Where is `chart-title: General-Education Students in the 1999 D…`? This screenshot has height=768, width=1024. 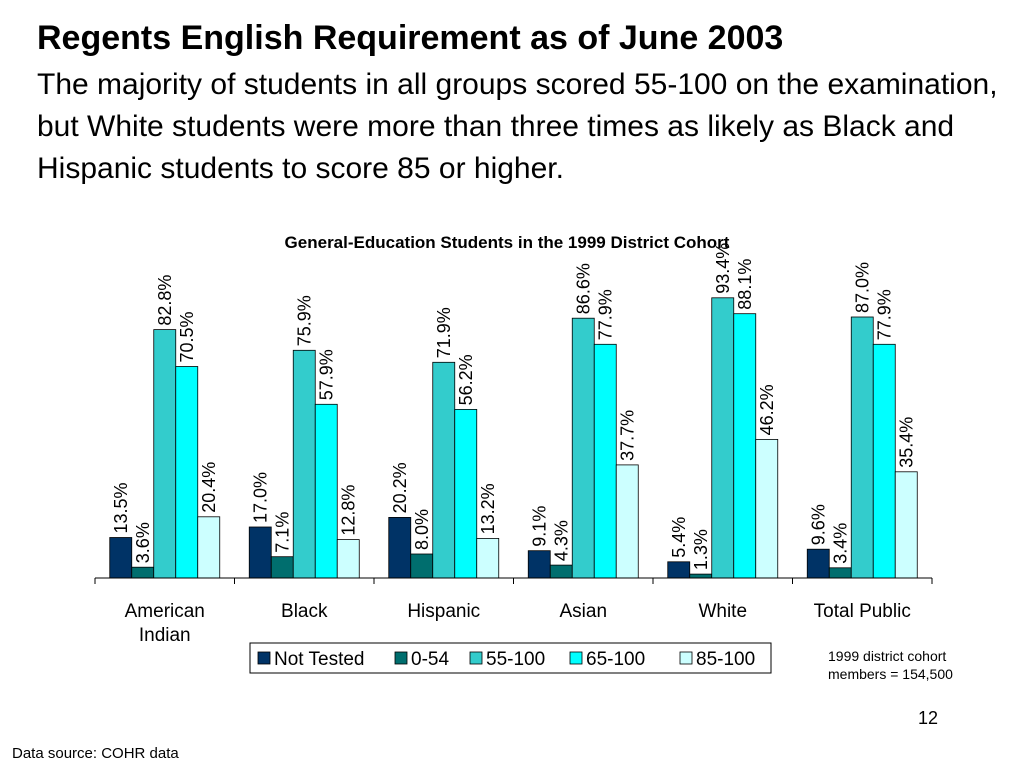 chart-title: General-Education Students in the 1999 D… is located at coordinates (507, 242).